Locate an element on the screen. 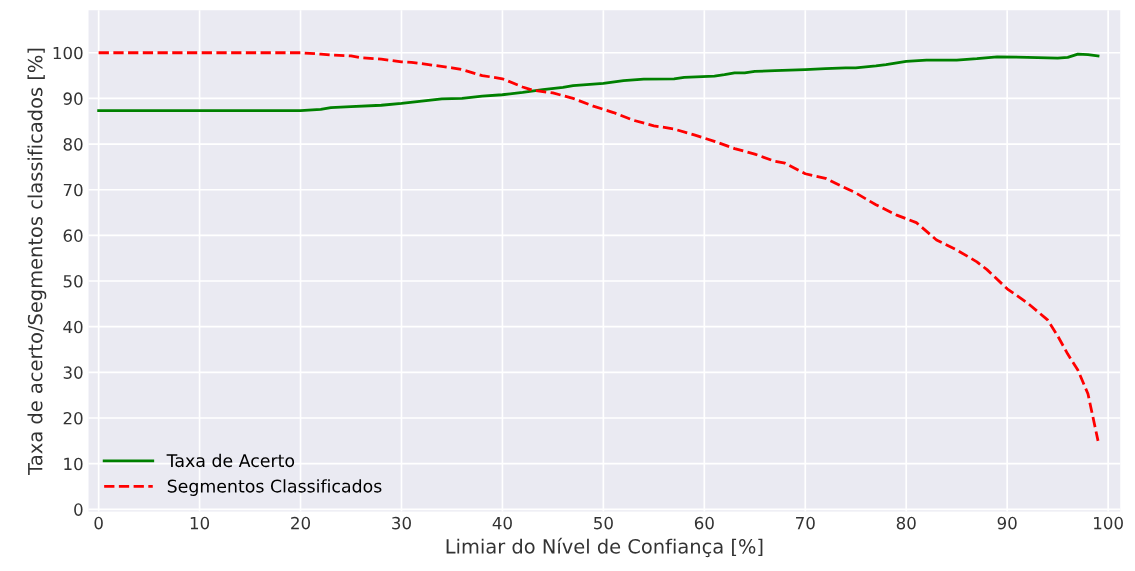 This screenshot has height=571, width=1135. x-tick-label: 70 is located at coordinates (805, 523).